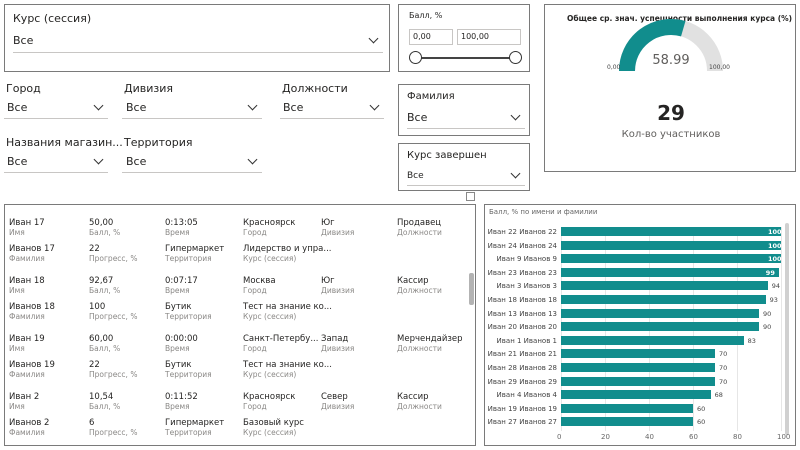 The image size is (800, 450). What do you see at coordinates (32, 365) in the screenshot?
I see `table-cell: Иванов 19` at bounding box center [32, 365].